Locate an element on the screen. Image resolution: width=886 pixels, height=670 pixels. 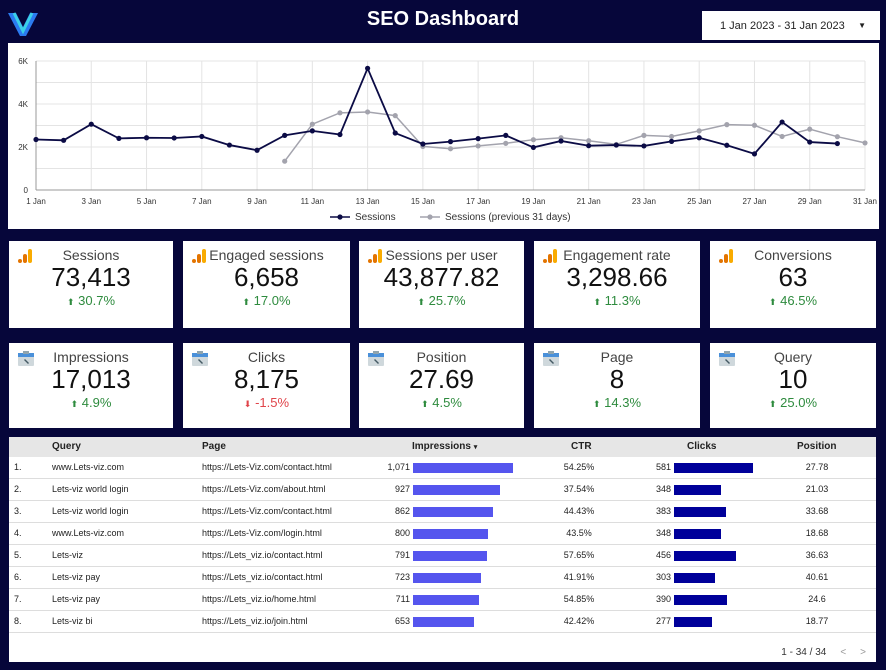
cell-ctr: 57.65% is located at coordinates (579, 555).